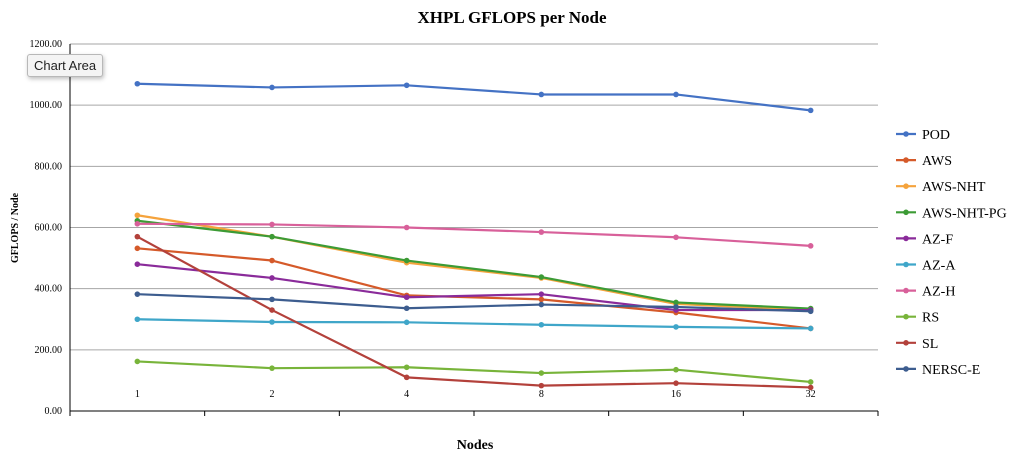 This screenshot has width=1024, height=466. What do you see at coordinates (49, 228) in the screenshot?
I see `y-tick-label: 600.00` at bounding box center [49, 228].